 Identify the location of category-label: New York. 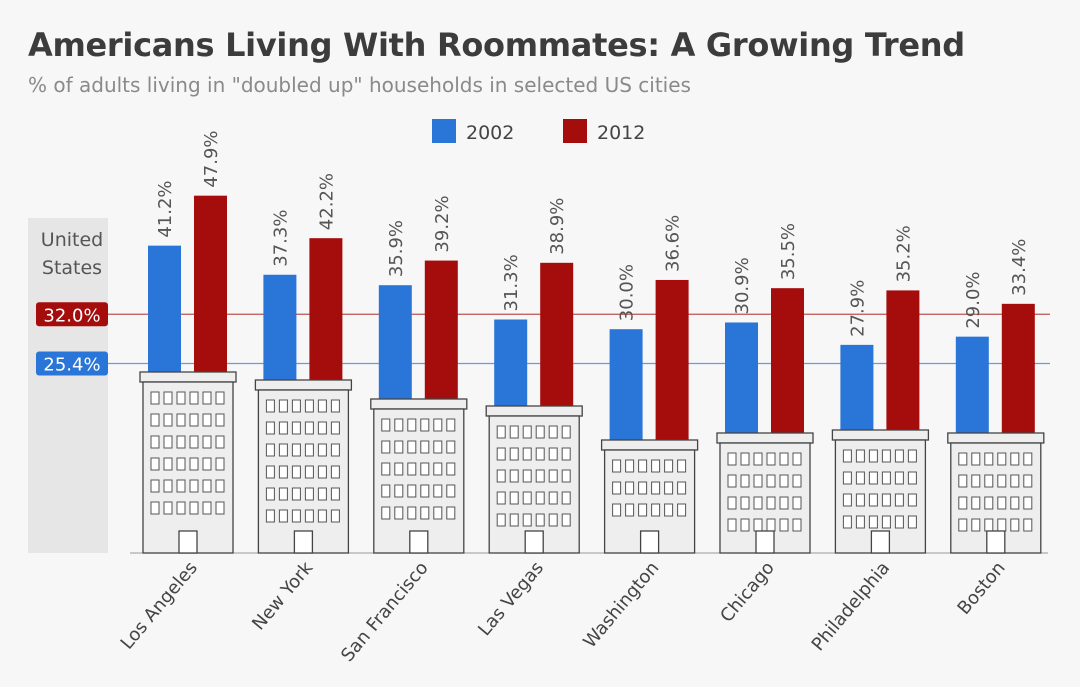
(282, 595).